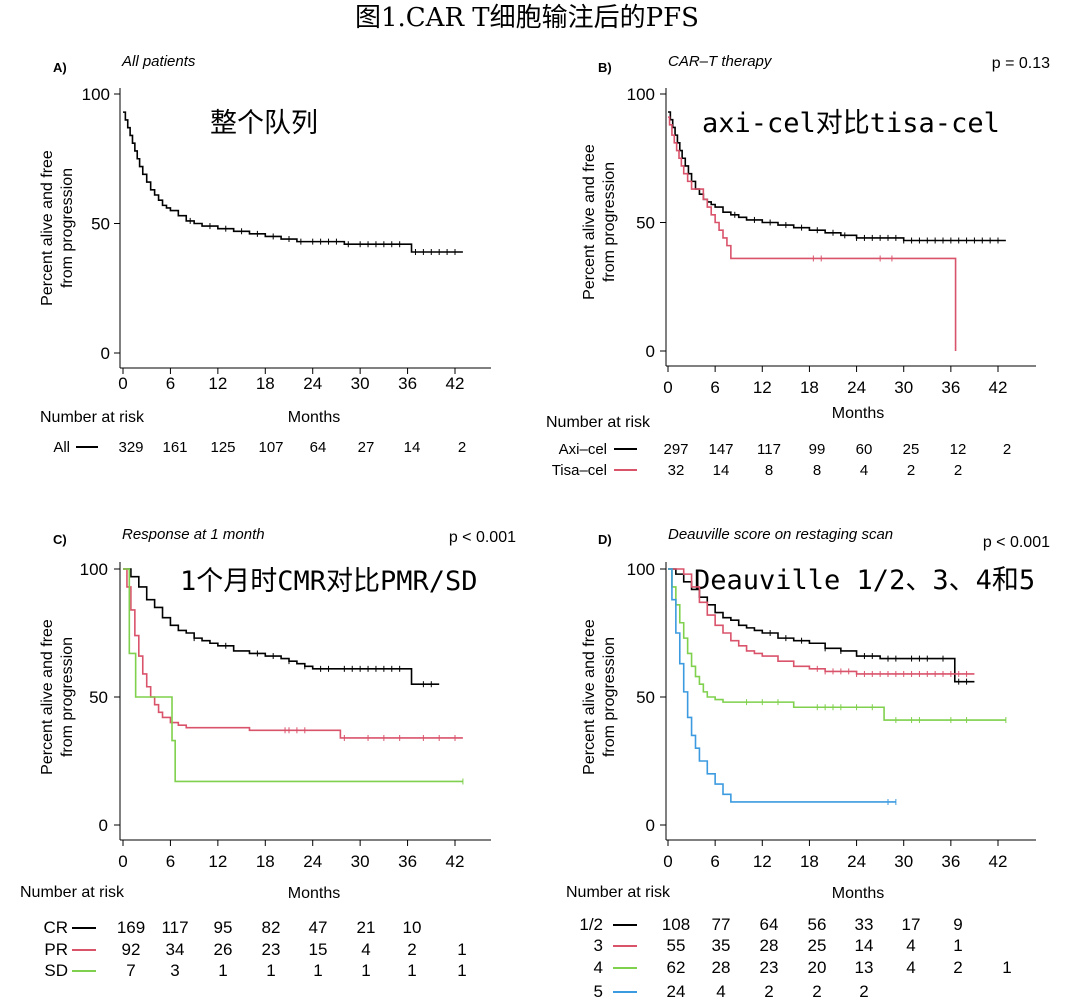 This screenshot has height=999, width=1080. Describe the element at coordinates (605, 539) in the screenshot. I see `panel-label: D)` at that location.